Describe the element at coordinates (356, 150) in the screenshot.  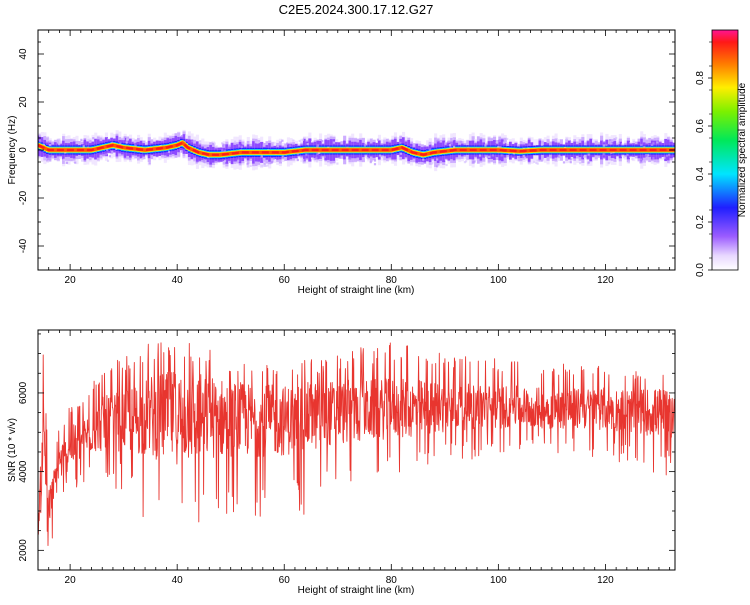
I see `spectrogram-heatmap` at that location.